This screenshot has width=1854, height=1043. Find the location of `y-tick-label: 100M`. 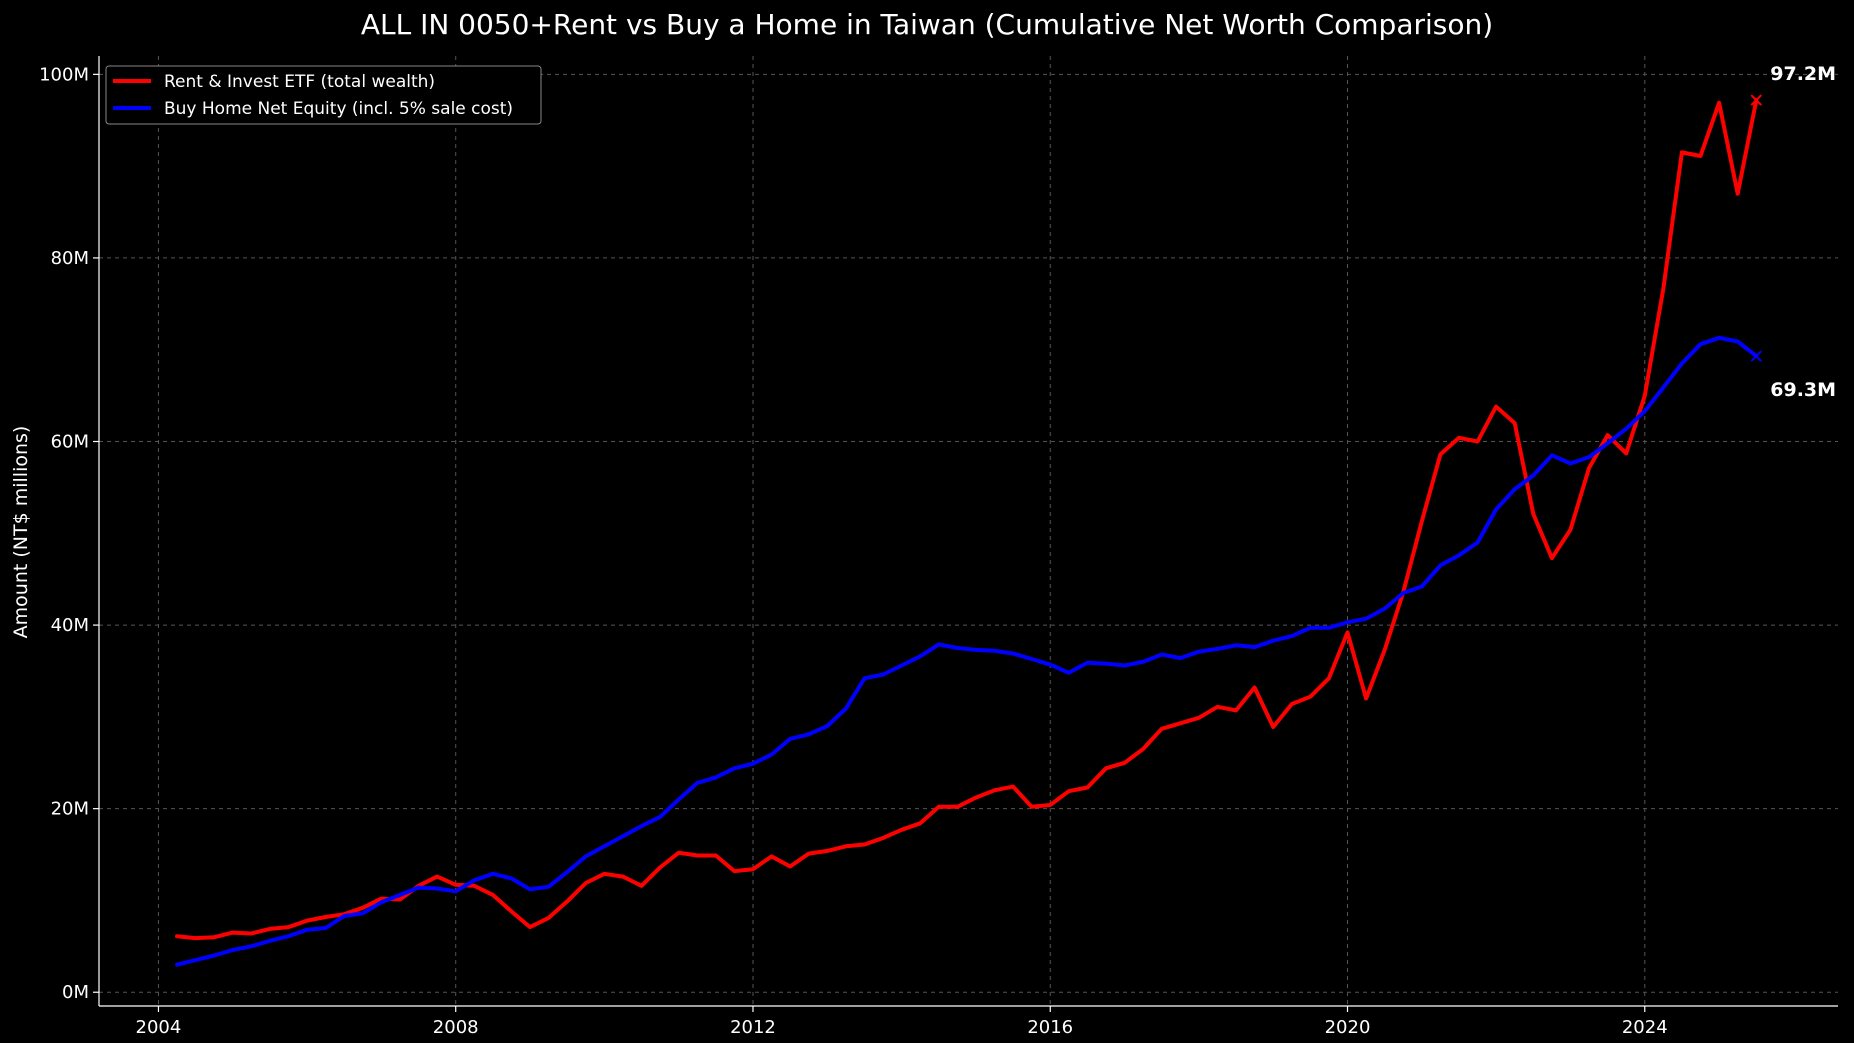

y-tick-label: 100M is located at coordinates (64, 74).